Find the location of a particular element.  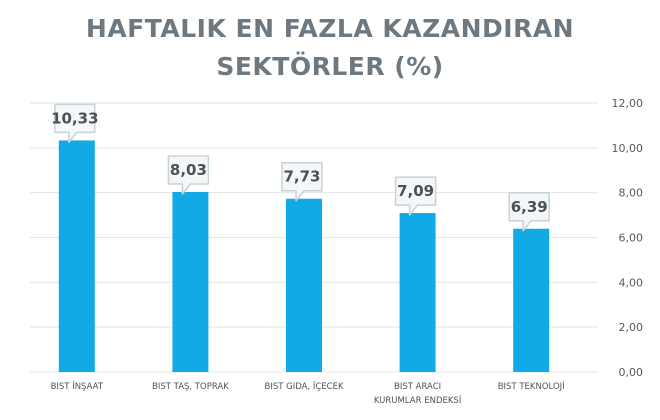

data-label: 7,73 is located at coordinates (301, 177).